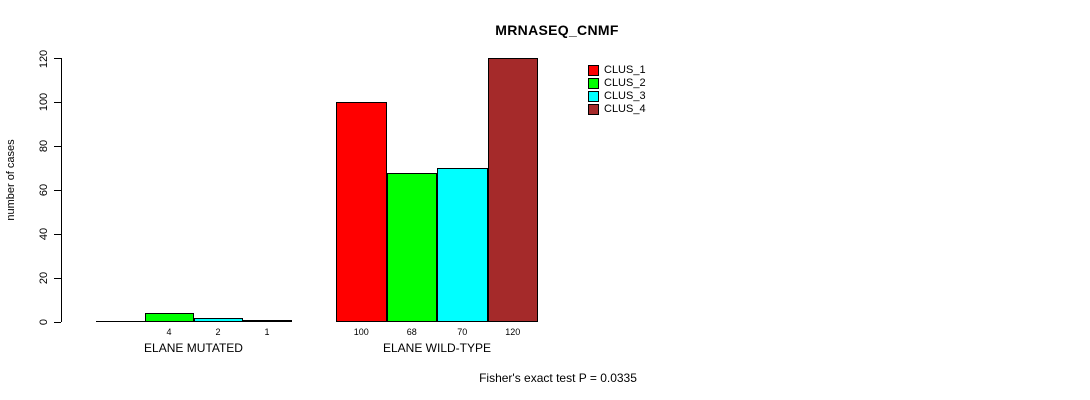 This screenshot has height=400, width=1090. What do you see at coordinates (61, 190) in the screenshot?
I see `y-axis-line` at bounding box center [61, 190].